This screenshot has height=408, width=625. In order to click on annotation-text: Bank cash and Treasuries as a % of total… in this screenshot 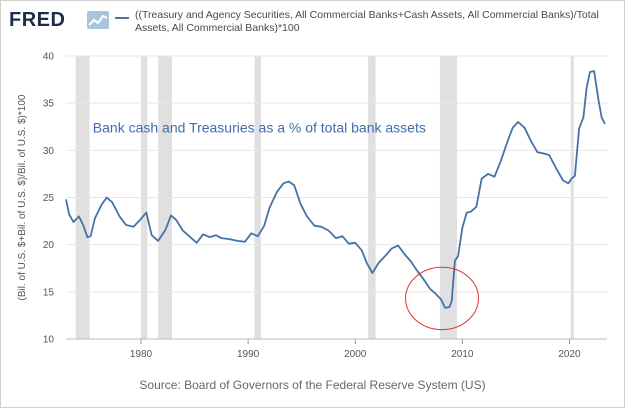, I will do `click(259, 127)`.